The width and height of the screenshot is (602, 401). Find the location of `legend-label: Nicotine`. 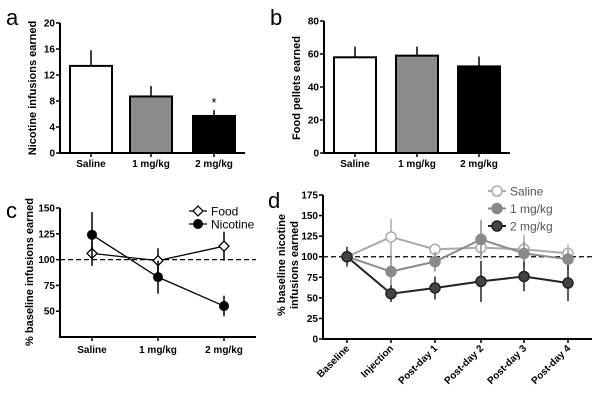

legend-label: Nicotine is located at coordinates (233, 225).